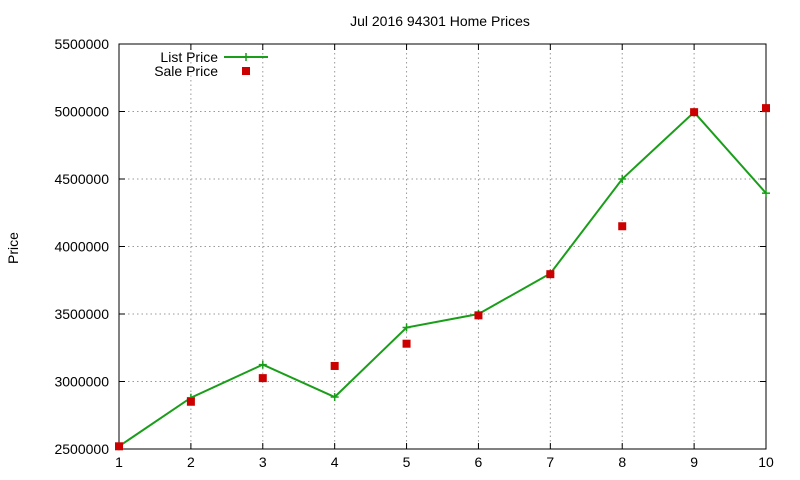 The width and height of the screenshot is (800, 480). Describe the element at coordinates (263, 462) in the screenshot. I see `x-tick-label: 3` at that location.